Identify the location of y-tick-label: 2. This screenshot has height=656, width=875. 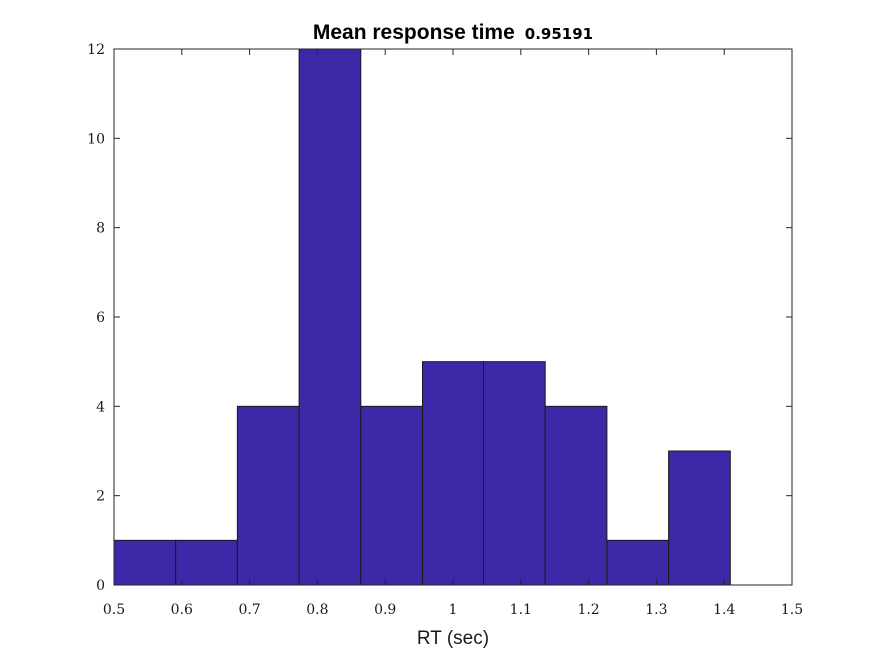
(100, 497).